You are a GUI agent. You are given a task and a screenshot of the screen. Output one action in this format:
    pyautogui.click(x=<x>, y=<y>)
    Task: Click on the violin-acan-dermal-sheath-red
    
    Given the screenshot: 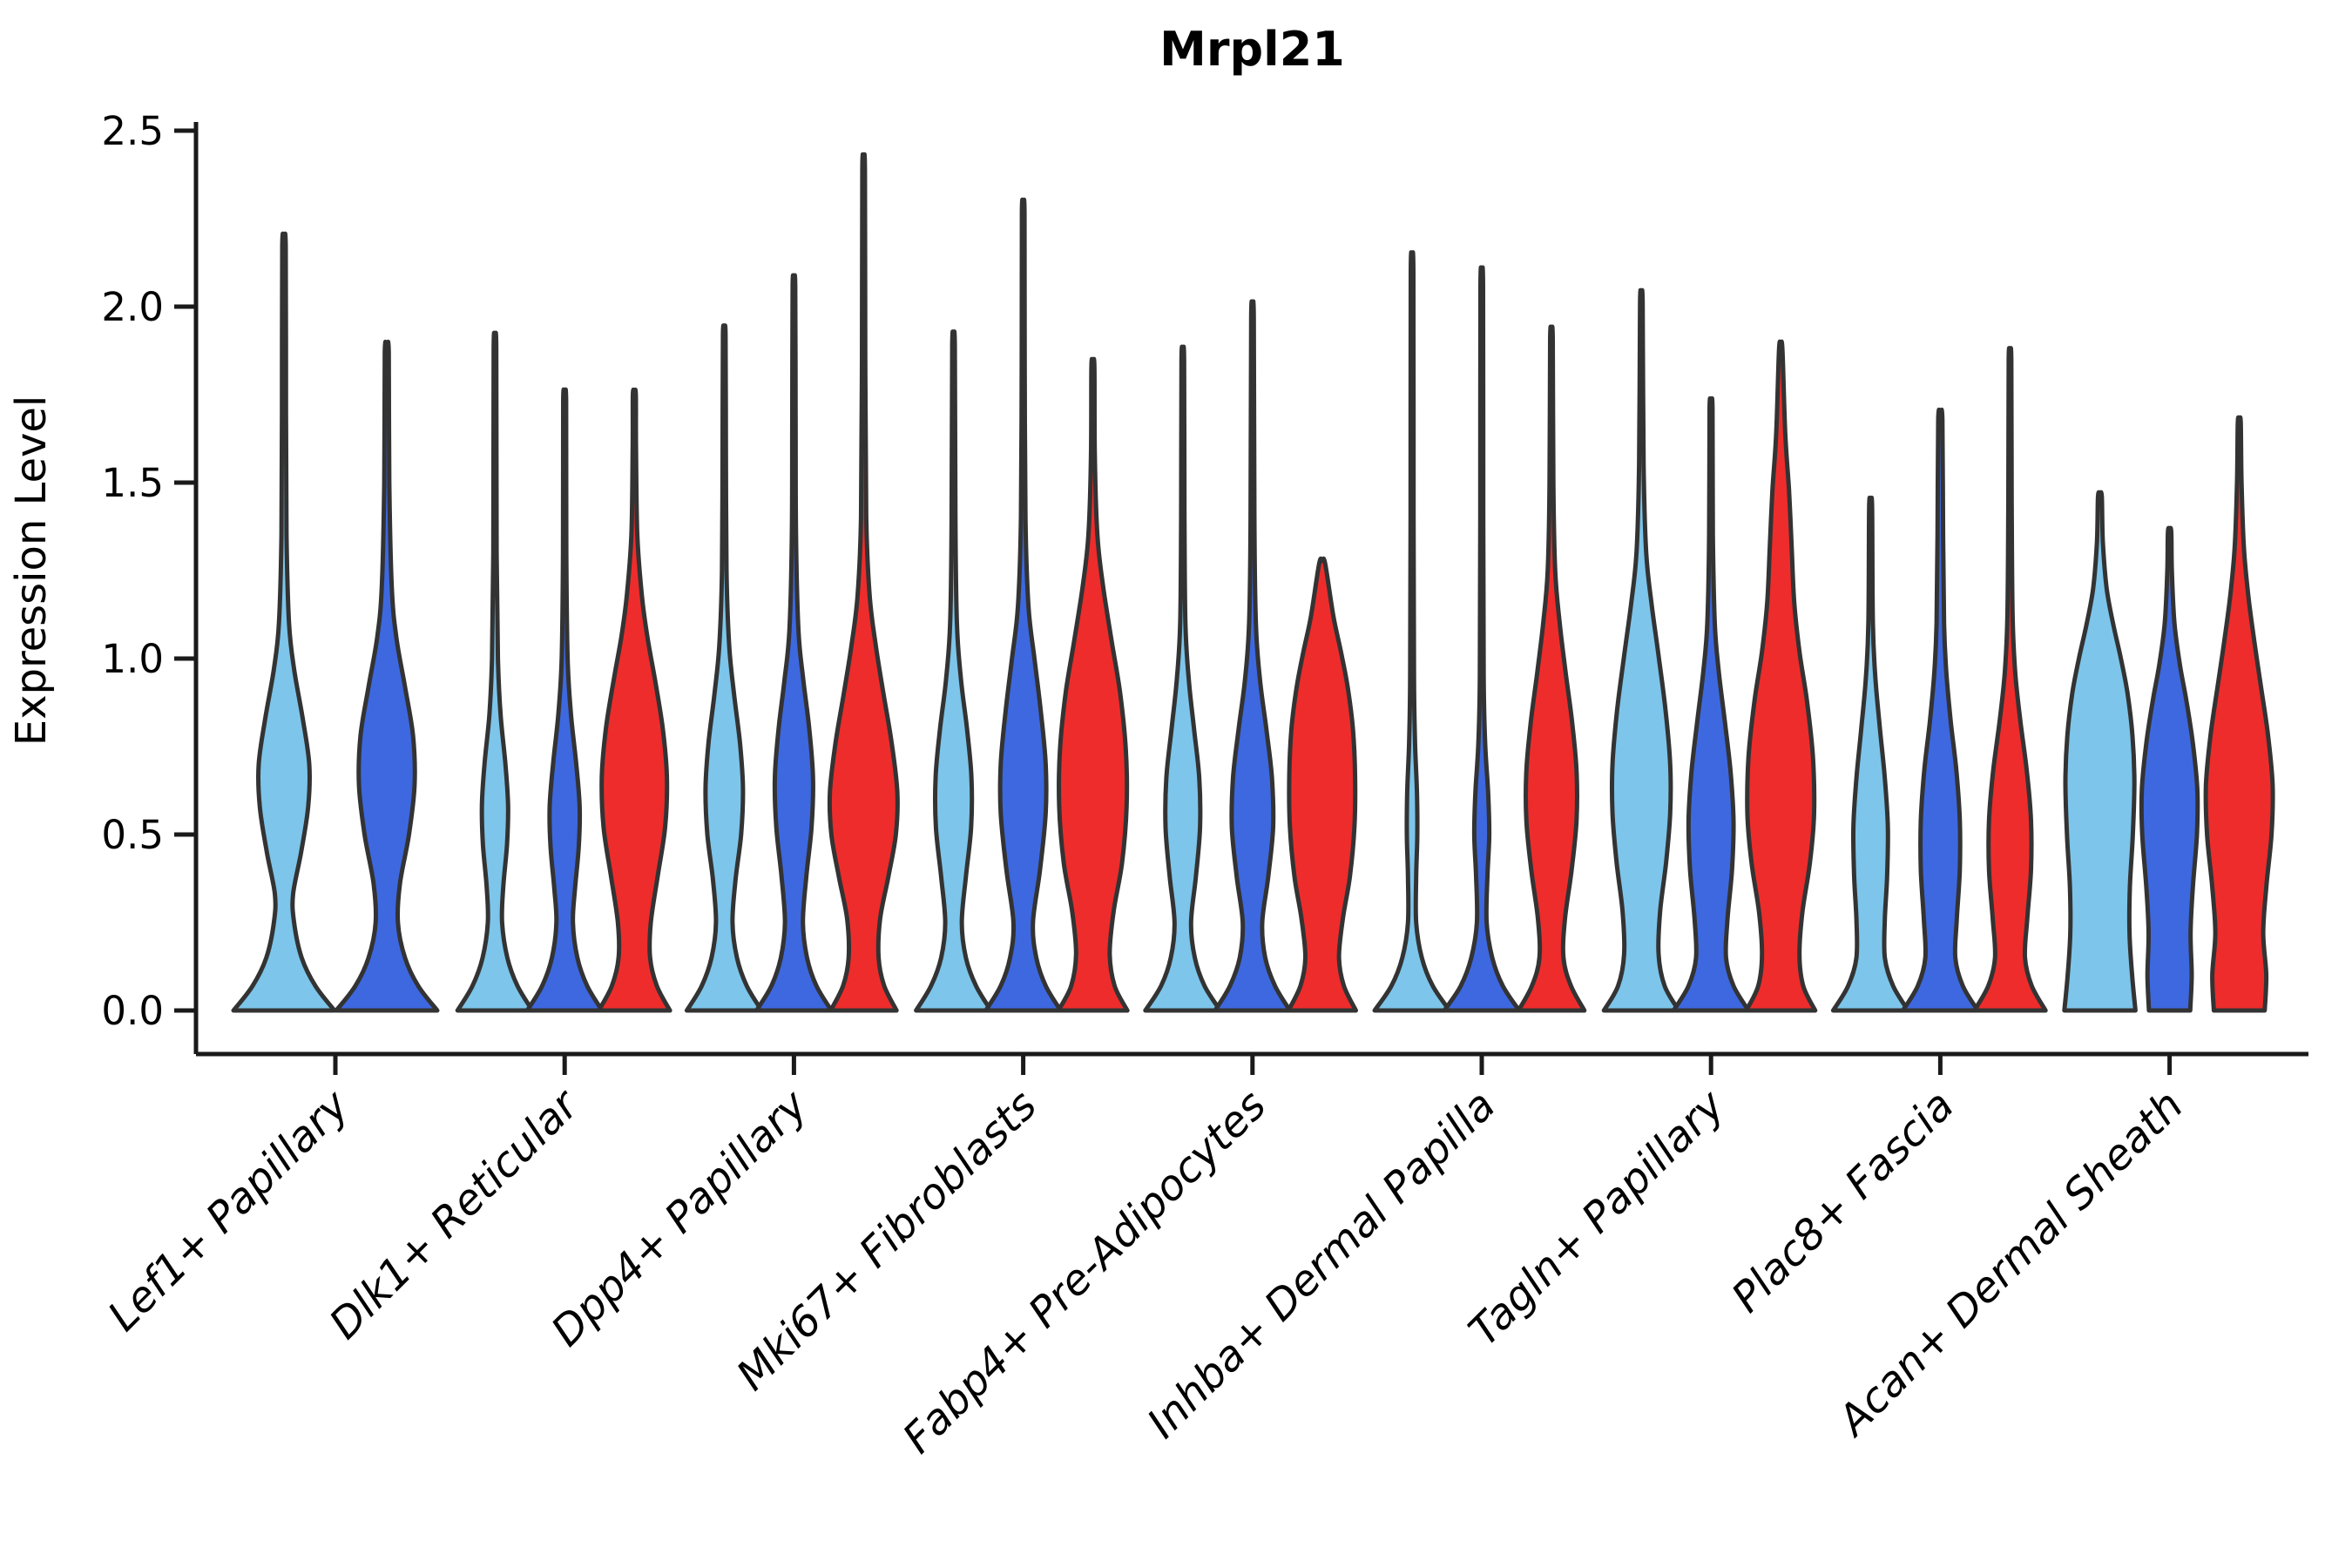 What is the action you would take?
    pyautogui.click(x=2239, y=714)
    